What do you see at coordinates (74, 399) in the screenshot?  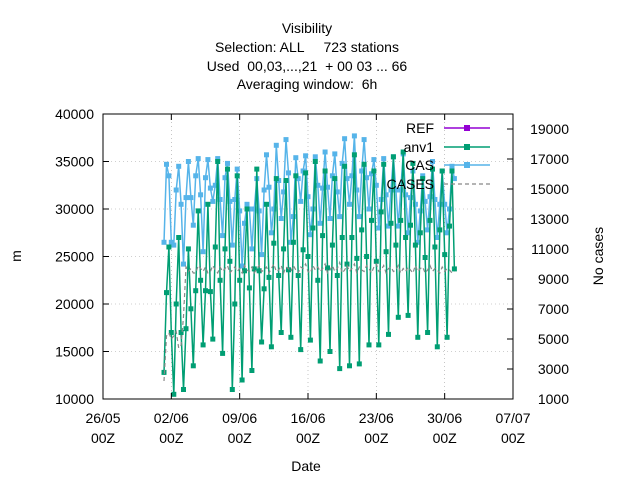 I see `y-tick-label: 10000` at bounding box center [74, 399].